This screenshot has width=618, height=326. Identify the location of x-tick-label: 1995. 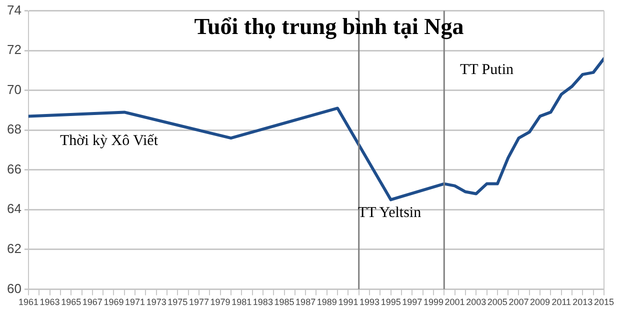
(390, 302).